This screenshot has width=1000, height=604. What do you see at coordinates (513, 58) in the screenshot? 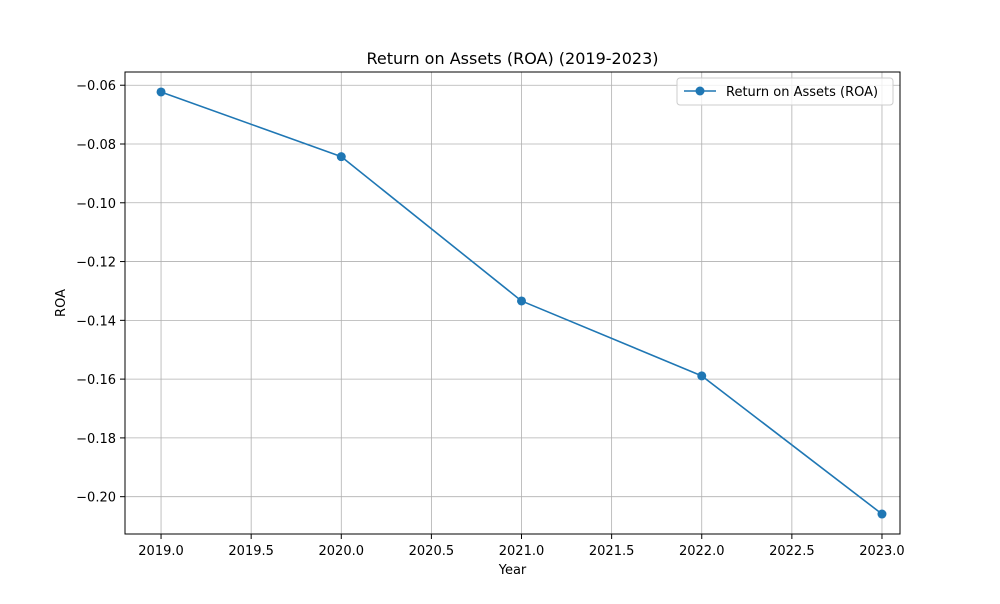
I see `chart-title: Return on Assets (ROA) (2019-2023)` at bounding box center [513, 58].